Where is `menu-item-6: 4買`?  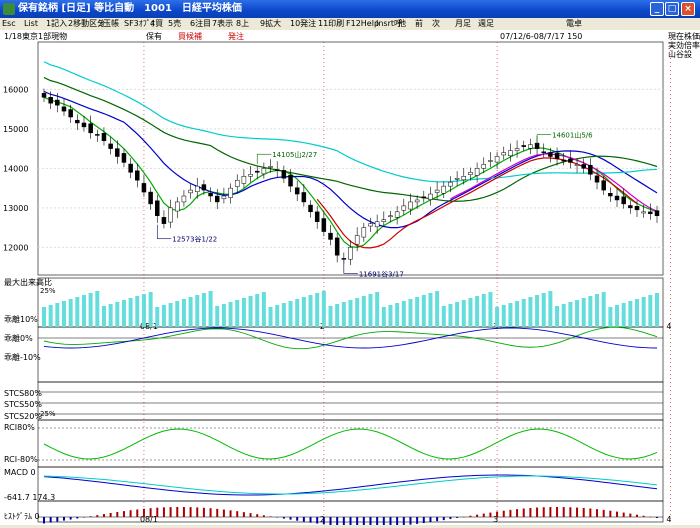
menu-item-6: 4買 is located at coordinates (157, 23).